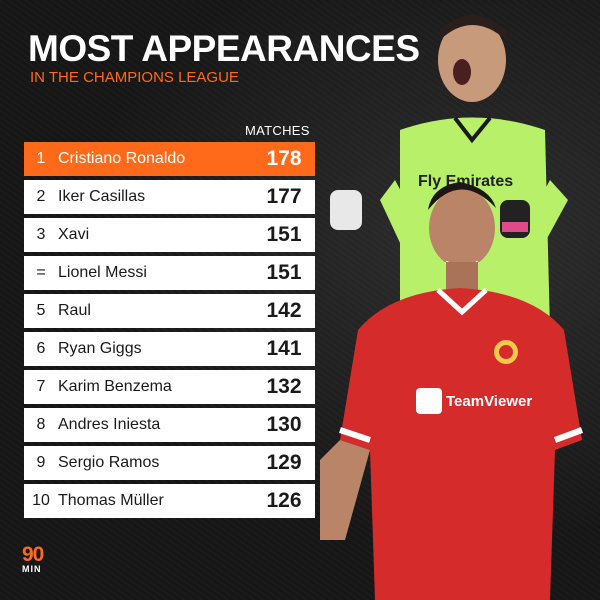 The width and height of the screenshot is (600, 600). What do you see at coordinates (169, 273) in the screenshot?
I see `table-row: = Lionel Messi 151` at bounding box center [169, 273].